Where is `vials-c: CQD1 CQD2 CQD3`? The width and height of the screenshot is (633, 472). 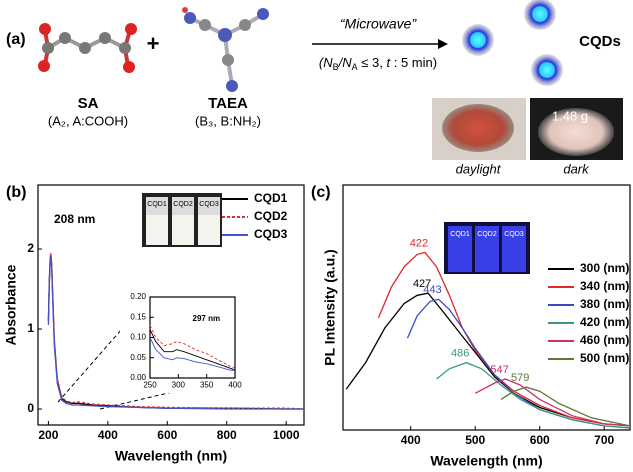 vials-c: CQD1 CQD2 CQD3 is located at coordinates (487, 248).